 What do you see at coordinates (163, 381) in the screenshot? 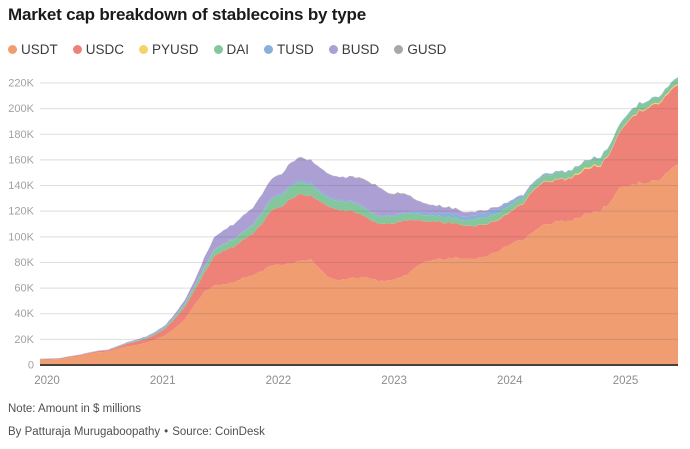
I see `x-tick-label-2021: 2021` at bounding box center [163, 381].